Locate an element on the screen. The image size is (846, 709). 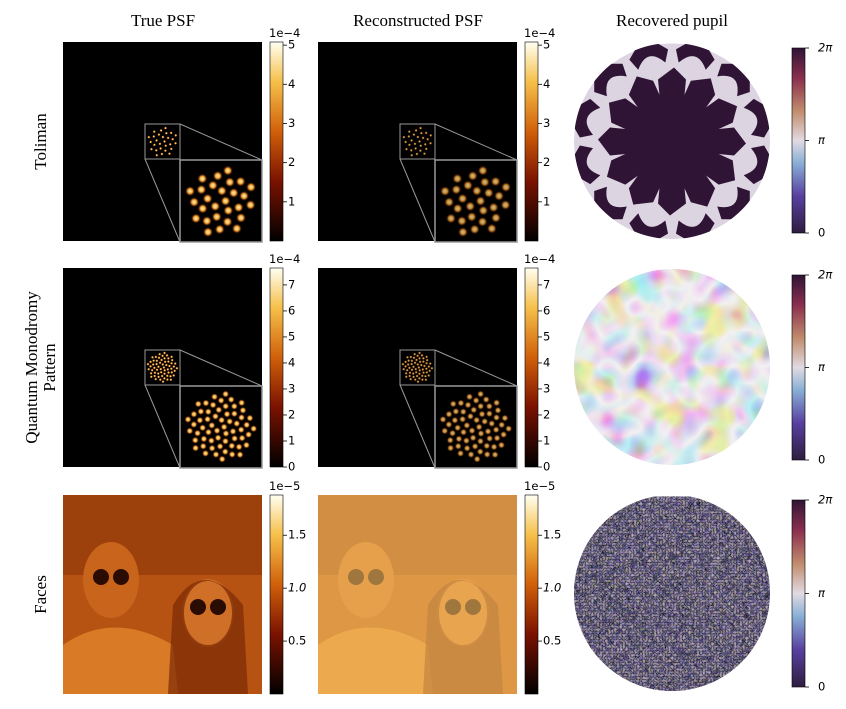
pupil is located at coordinates (672, 141).